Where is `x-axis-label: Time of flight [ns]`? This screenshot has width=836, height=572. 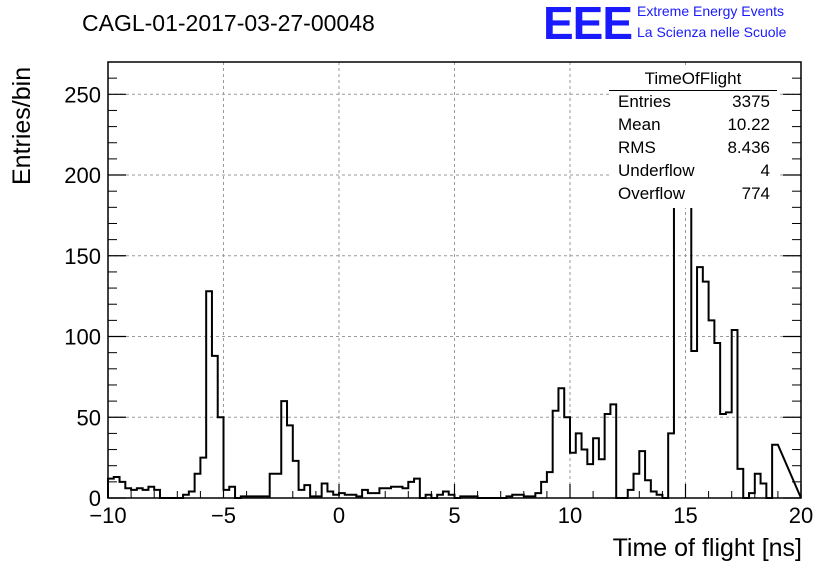
x-axis-label: Time of flight [ns] is located at coordinates (707, 548).